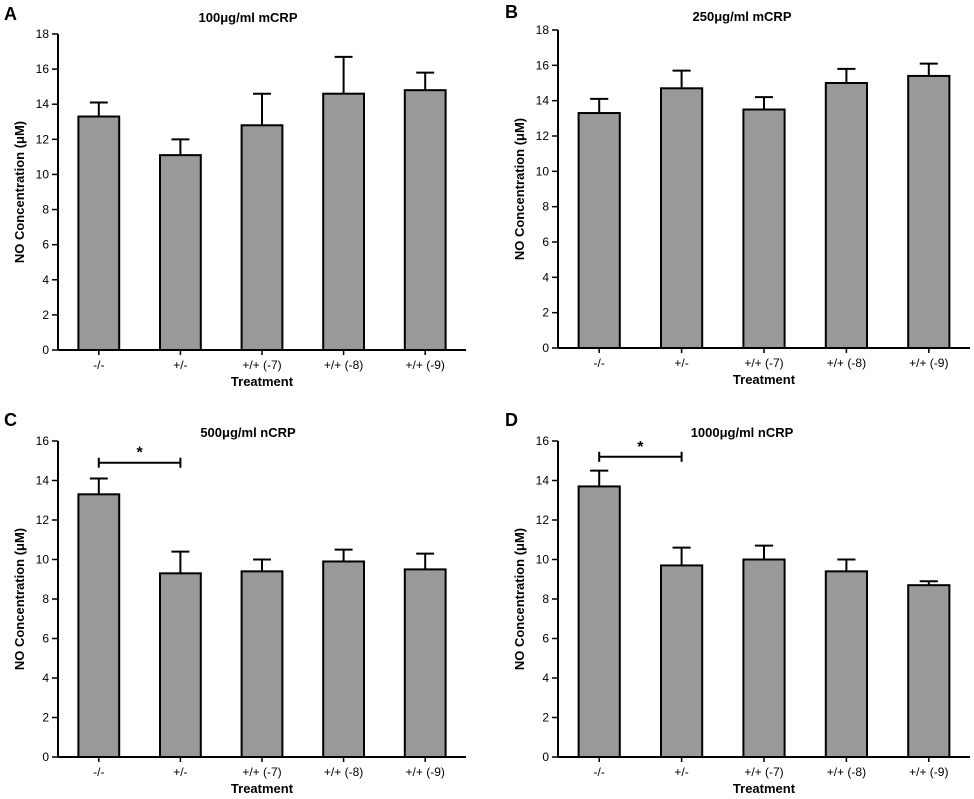 The height and width of the screenshot is (799, 974). I want to click on panel-letter: A, so click(10, 14).